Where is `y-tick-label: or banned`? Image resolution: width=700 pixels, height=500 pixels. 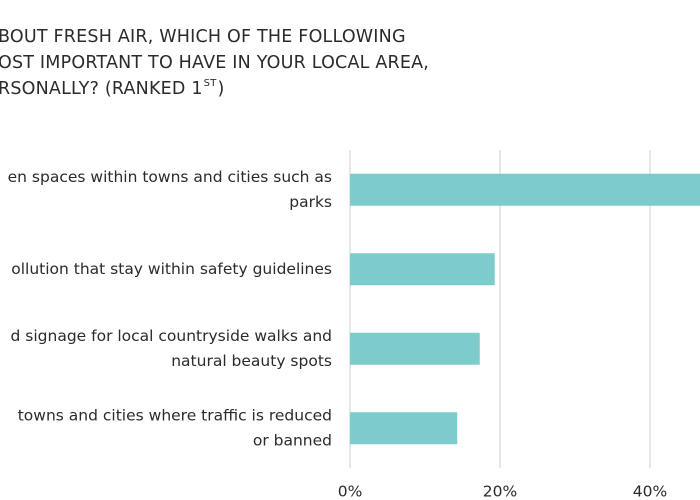
y-tick-label: or banned is located at coordinates (292, 440).